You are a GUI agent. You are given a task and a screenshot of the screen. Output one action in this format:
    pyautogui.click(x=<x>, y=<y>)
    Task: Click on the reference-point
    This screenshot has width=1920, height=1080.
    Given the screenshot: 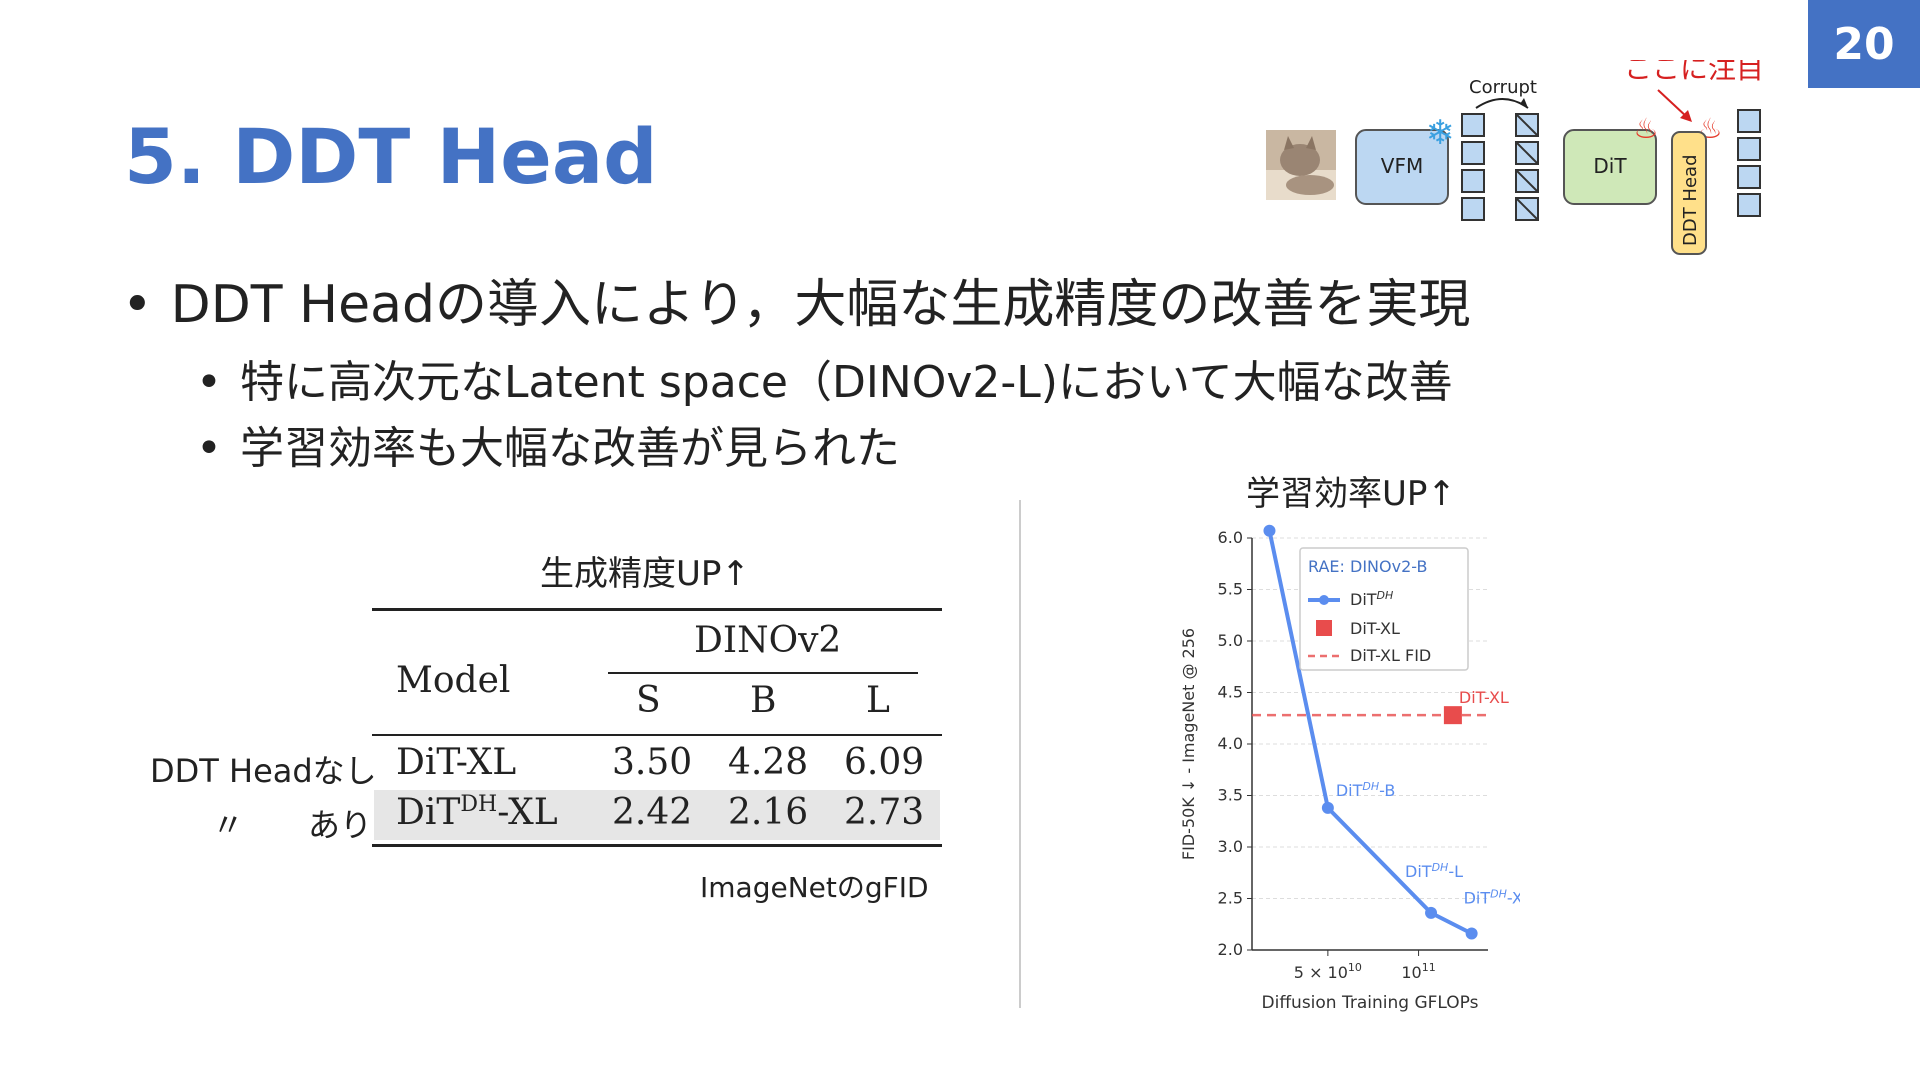 What is the action you would take?
    pyautogui.click(x=1452, y=715)
    